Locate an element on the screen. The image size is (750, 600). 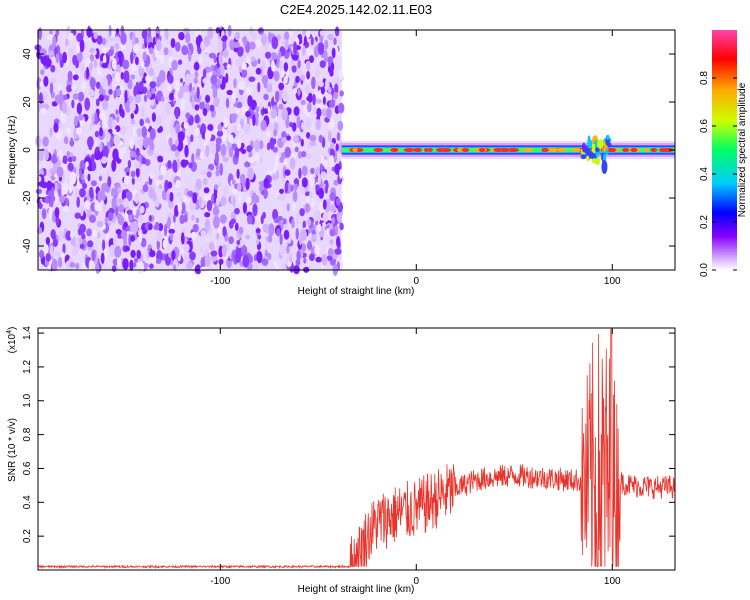
y-tick-label: 0.6 is located at coordinates (27, 468).